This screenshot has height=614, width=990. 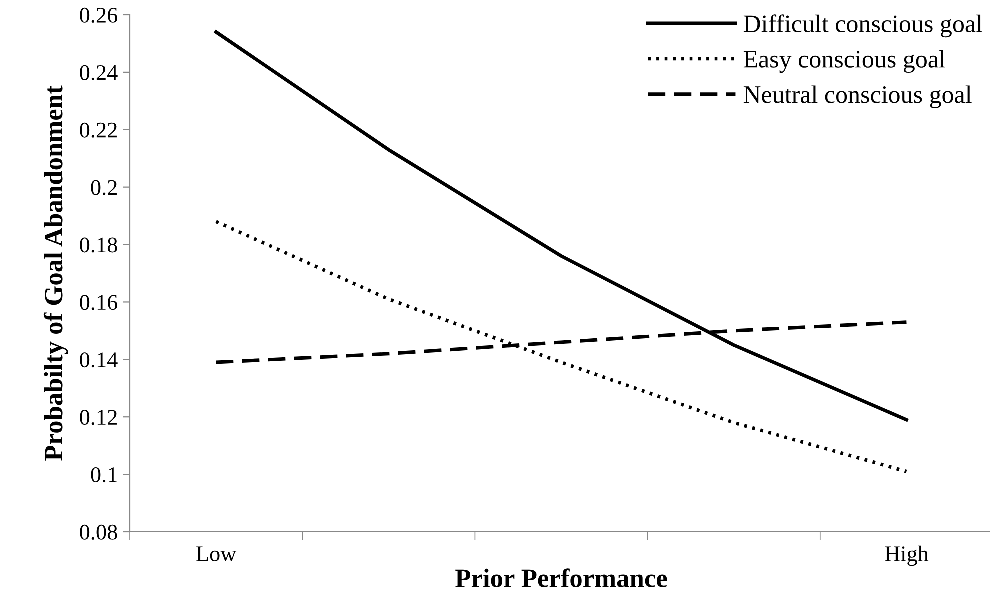 I want to click on y-tick-label: 0.08, so click(x=99, y=532).